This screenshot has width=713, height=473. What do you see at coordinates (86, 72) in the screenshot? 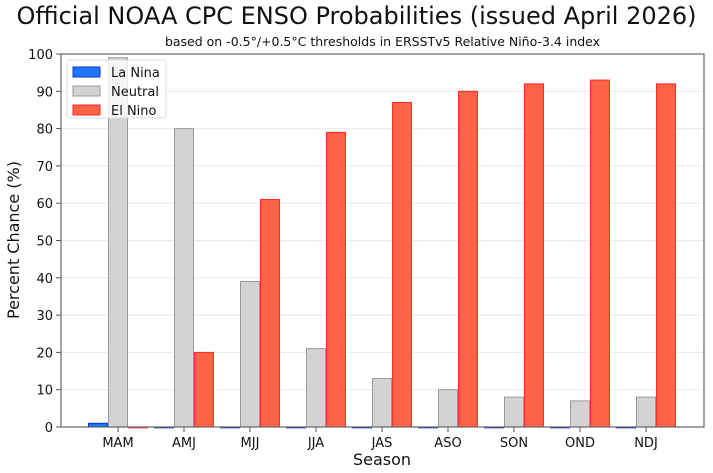
I see `legend-swatch-la-nina` at bounding box center [86, 72].